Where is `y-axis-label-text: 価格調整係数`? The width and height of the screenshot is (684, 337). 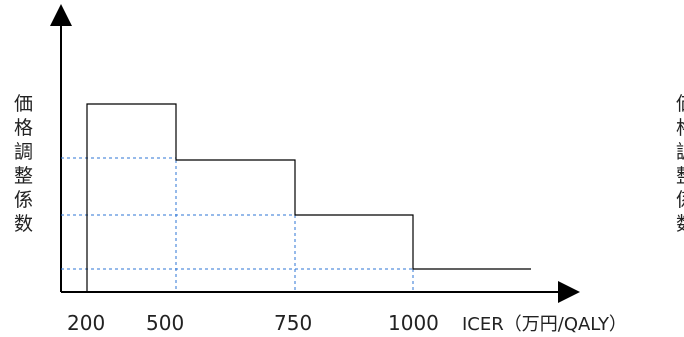
y-axis-label-text: 価格調整係数 is located at coordinates (23, 164).